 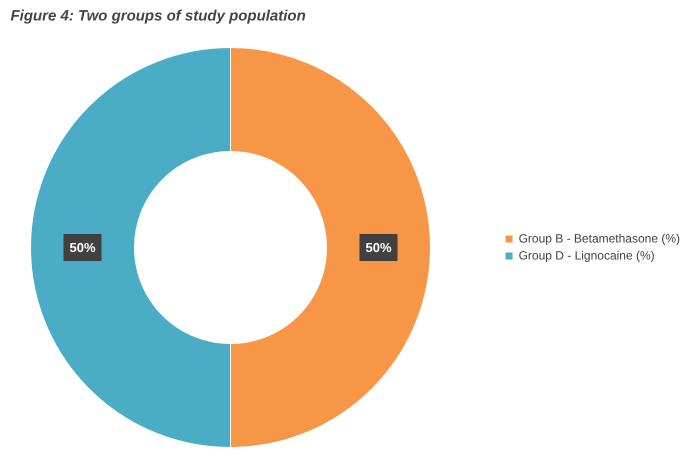 What do you see at coordinates (586, 255) in the screenshot?
I see `legend-label: Group D - Lignocaine (%)` at bounding box center [586, 255].